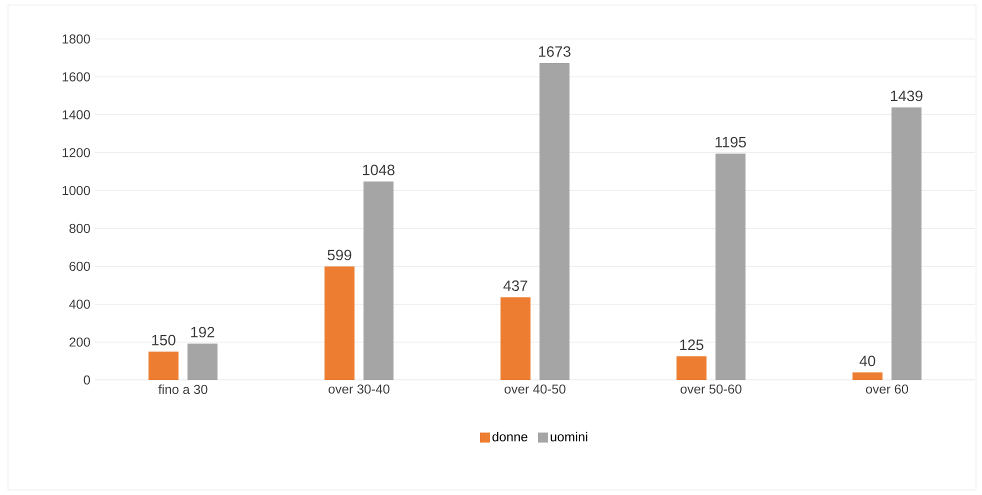 The height and width of the screenshot is (495, 982). Describe the element at coordinates (692, 345) in the screenshot. I see `data-label: 125` at that location.